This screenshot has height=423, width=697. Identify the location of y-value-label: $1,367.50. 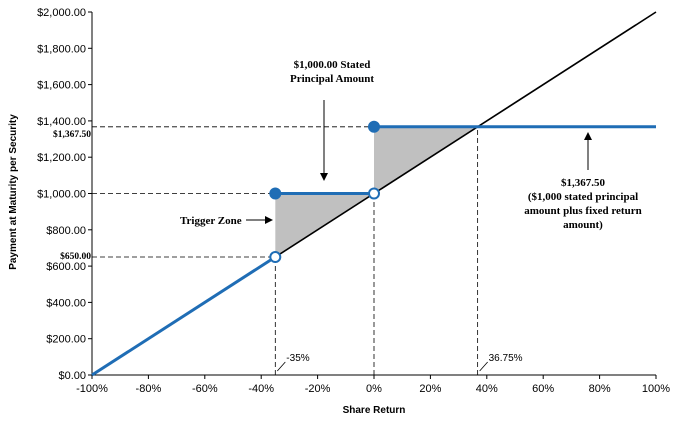
(72, 134).